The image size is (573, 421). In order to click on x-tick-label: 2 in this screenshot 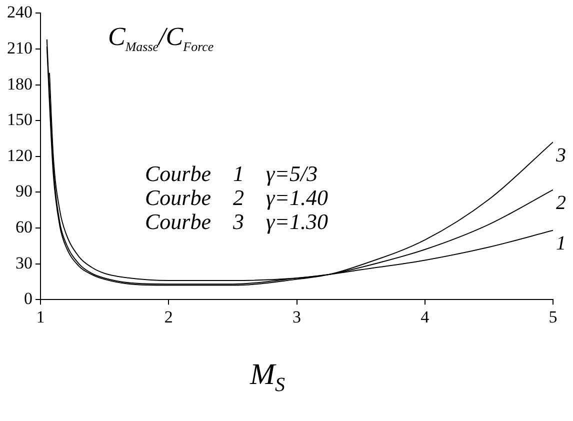, I will do `click(168, 316)`.